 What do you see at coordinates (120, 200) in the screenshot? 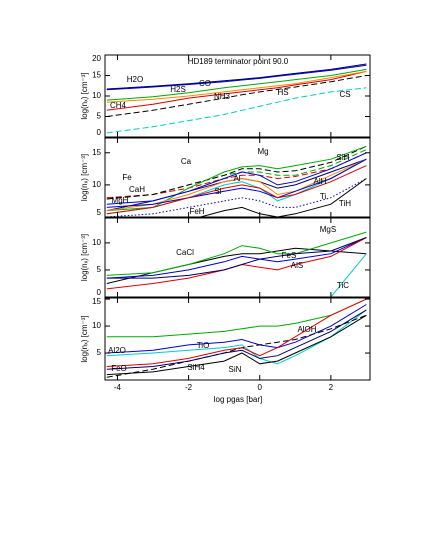
I see `curve-label: MgH` at bounding box center [120, 200].